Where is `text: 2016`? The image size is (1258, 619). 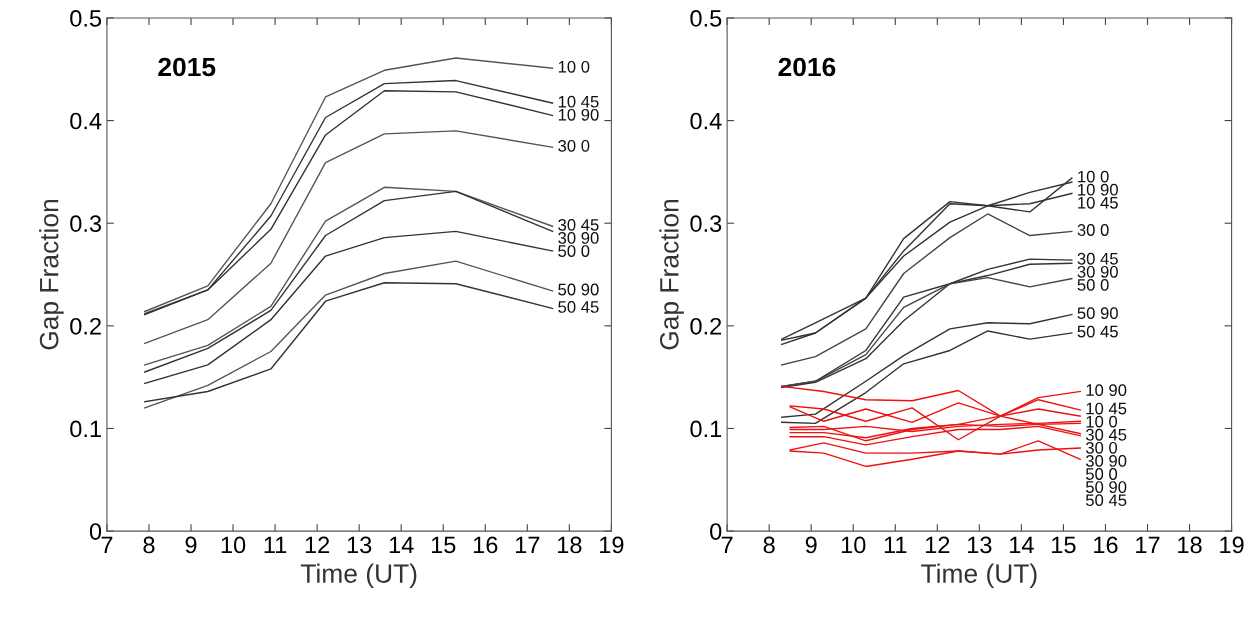
text: 2016 is located at coordinates (807, 67).